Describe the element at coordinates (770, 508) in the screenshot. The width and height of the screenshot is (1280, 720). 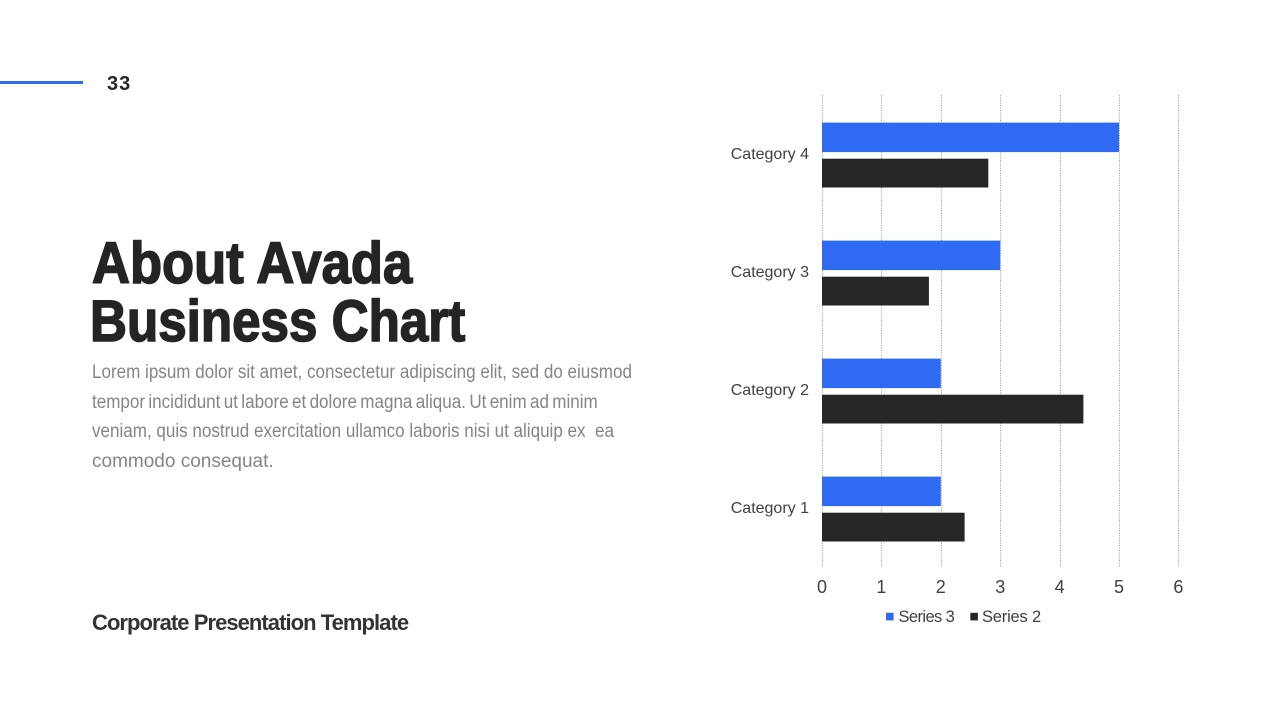
I see `svg-text: Category 1` at that location.